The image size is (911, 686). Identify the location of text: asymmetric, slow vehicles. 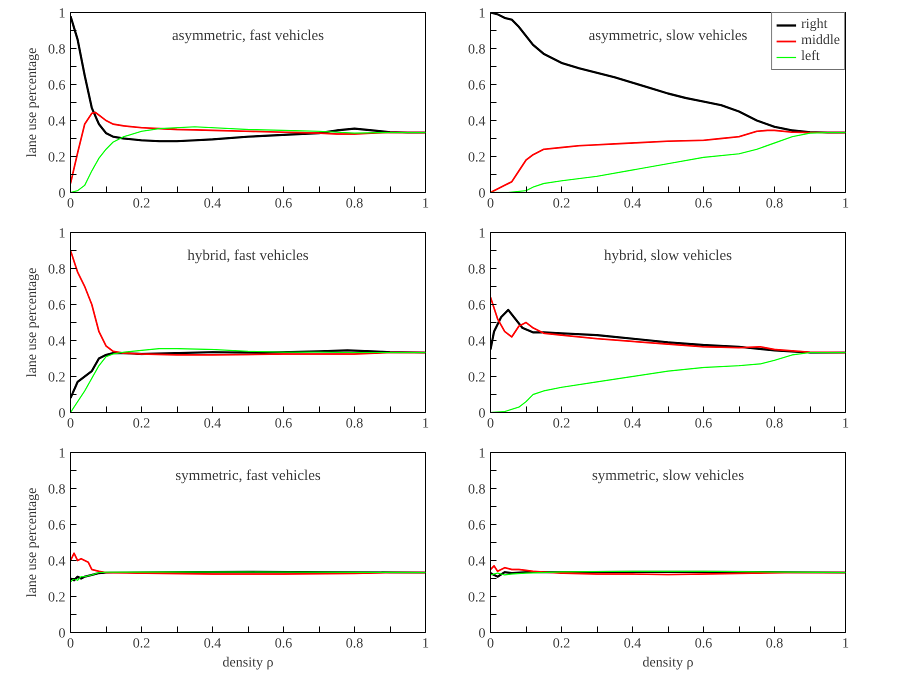
(668, 36).